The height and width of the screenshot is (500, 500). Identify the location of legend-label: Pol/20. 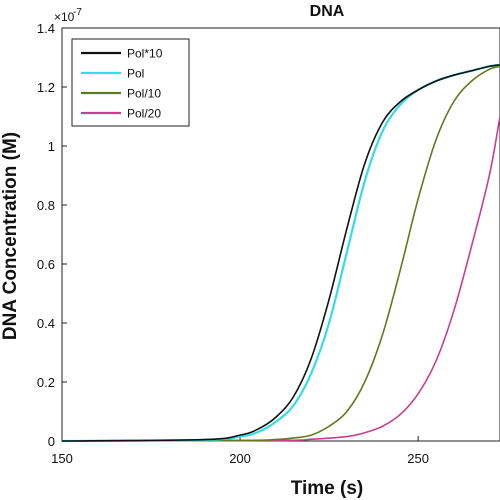
(144, 114).